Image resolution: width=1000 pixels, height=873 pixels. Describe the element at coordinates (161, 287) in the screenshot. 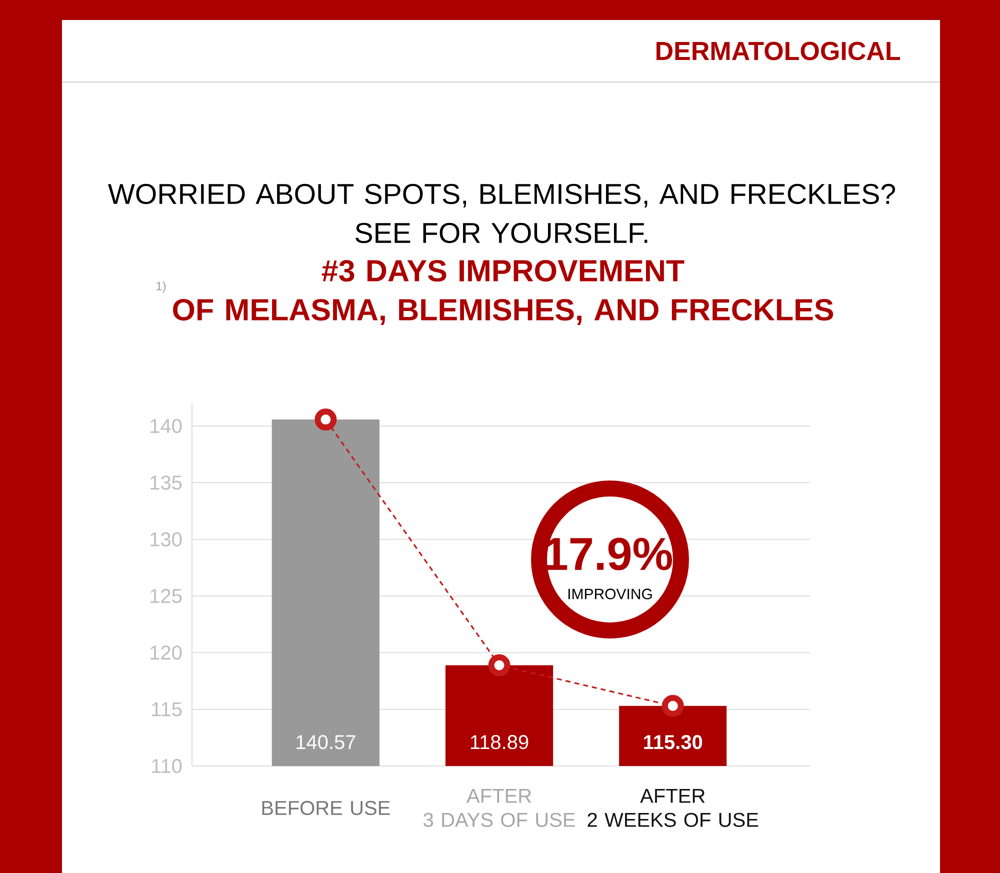

I see `text: 1)` at that location.